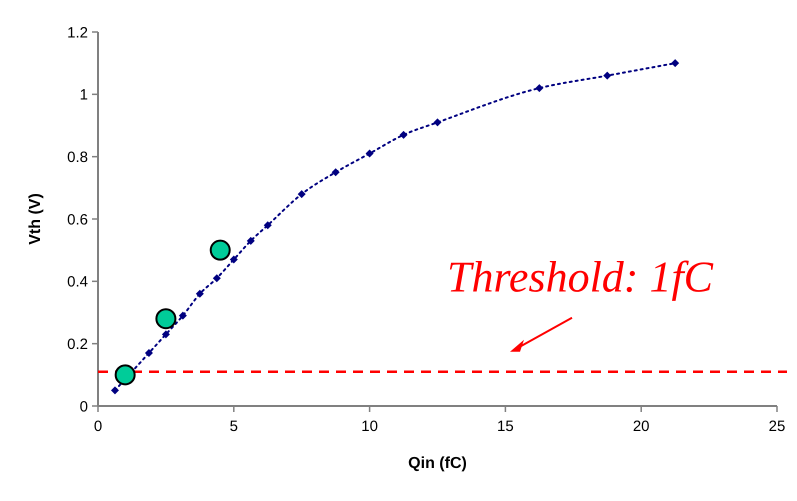 This screenshot has height=501, width=797. I want to click on y-tick-label: 0.8, so click(77, 157).